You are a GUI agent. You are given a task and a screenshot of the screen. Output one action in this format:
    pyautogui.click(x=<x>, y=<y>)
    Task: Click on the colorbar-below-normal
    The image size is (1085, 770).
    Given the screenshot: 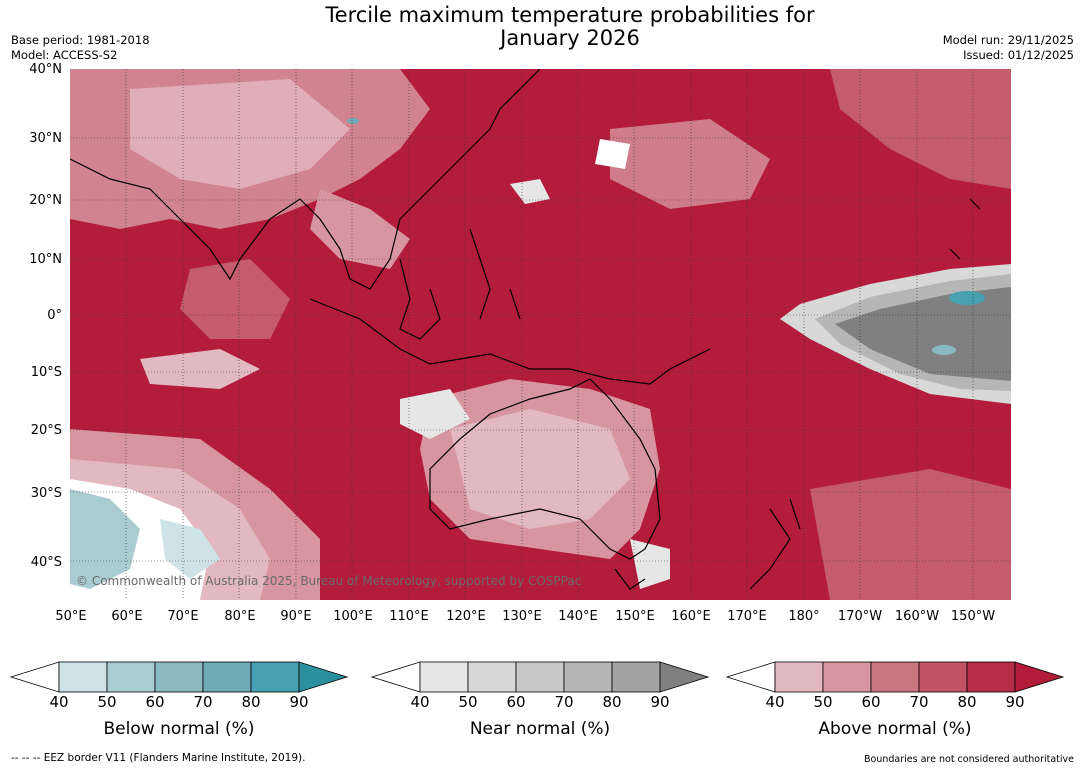 What is the action you would take?
    pyautogui.click(x=179, y=677)
    